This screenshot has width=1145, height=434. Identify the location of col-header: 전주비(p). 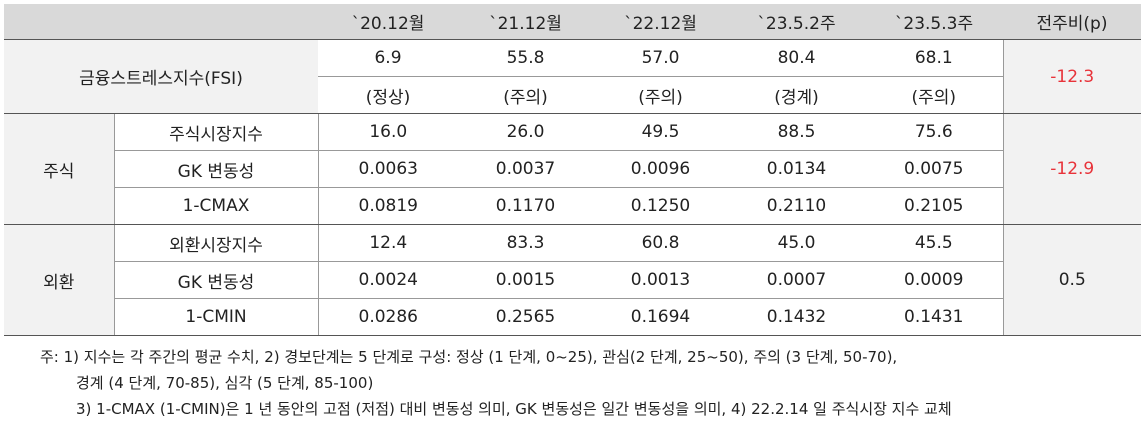
(1072, 22).